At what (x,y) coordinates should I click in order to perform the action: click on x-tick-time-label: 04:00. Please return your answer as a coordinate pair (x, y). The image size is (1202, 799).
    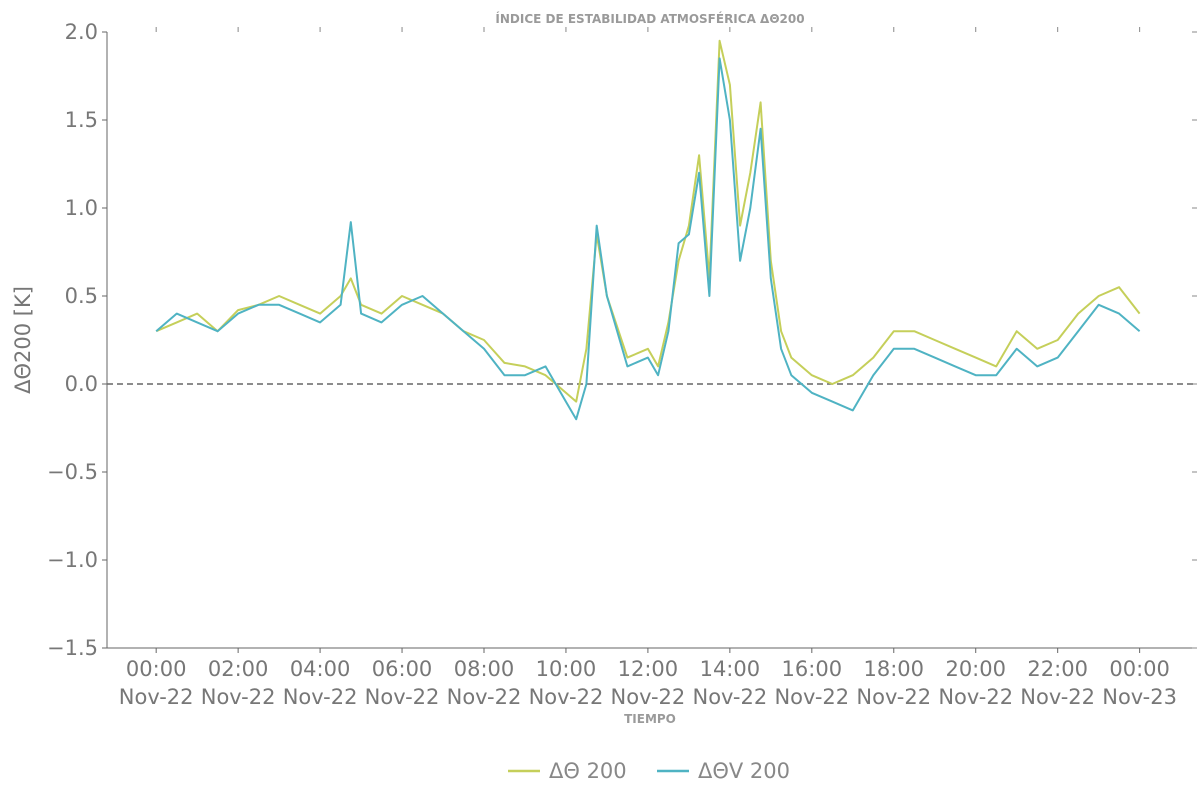
    Looking at the image, I should click on (320, 669).